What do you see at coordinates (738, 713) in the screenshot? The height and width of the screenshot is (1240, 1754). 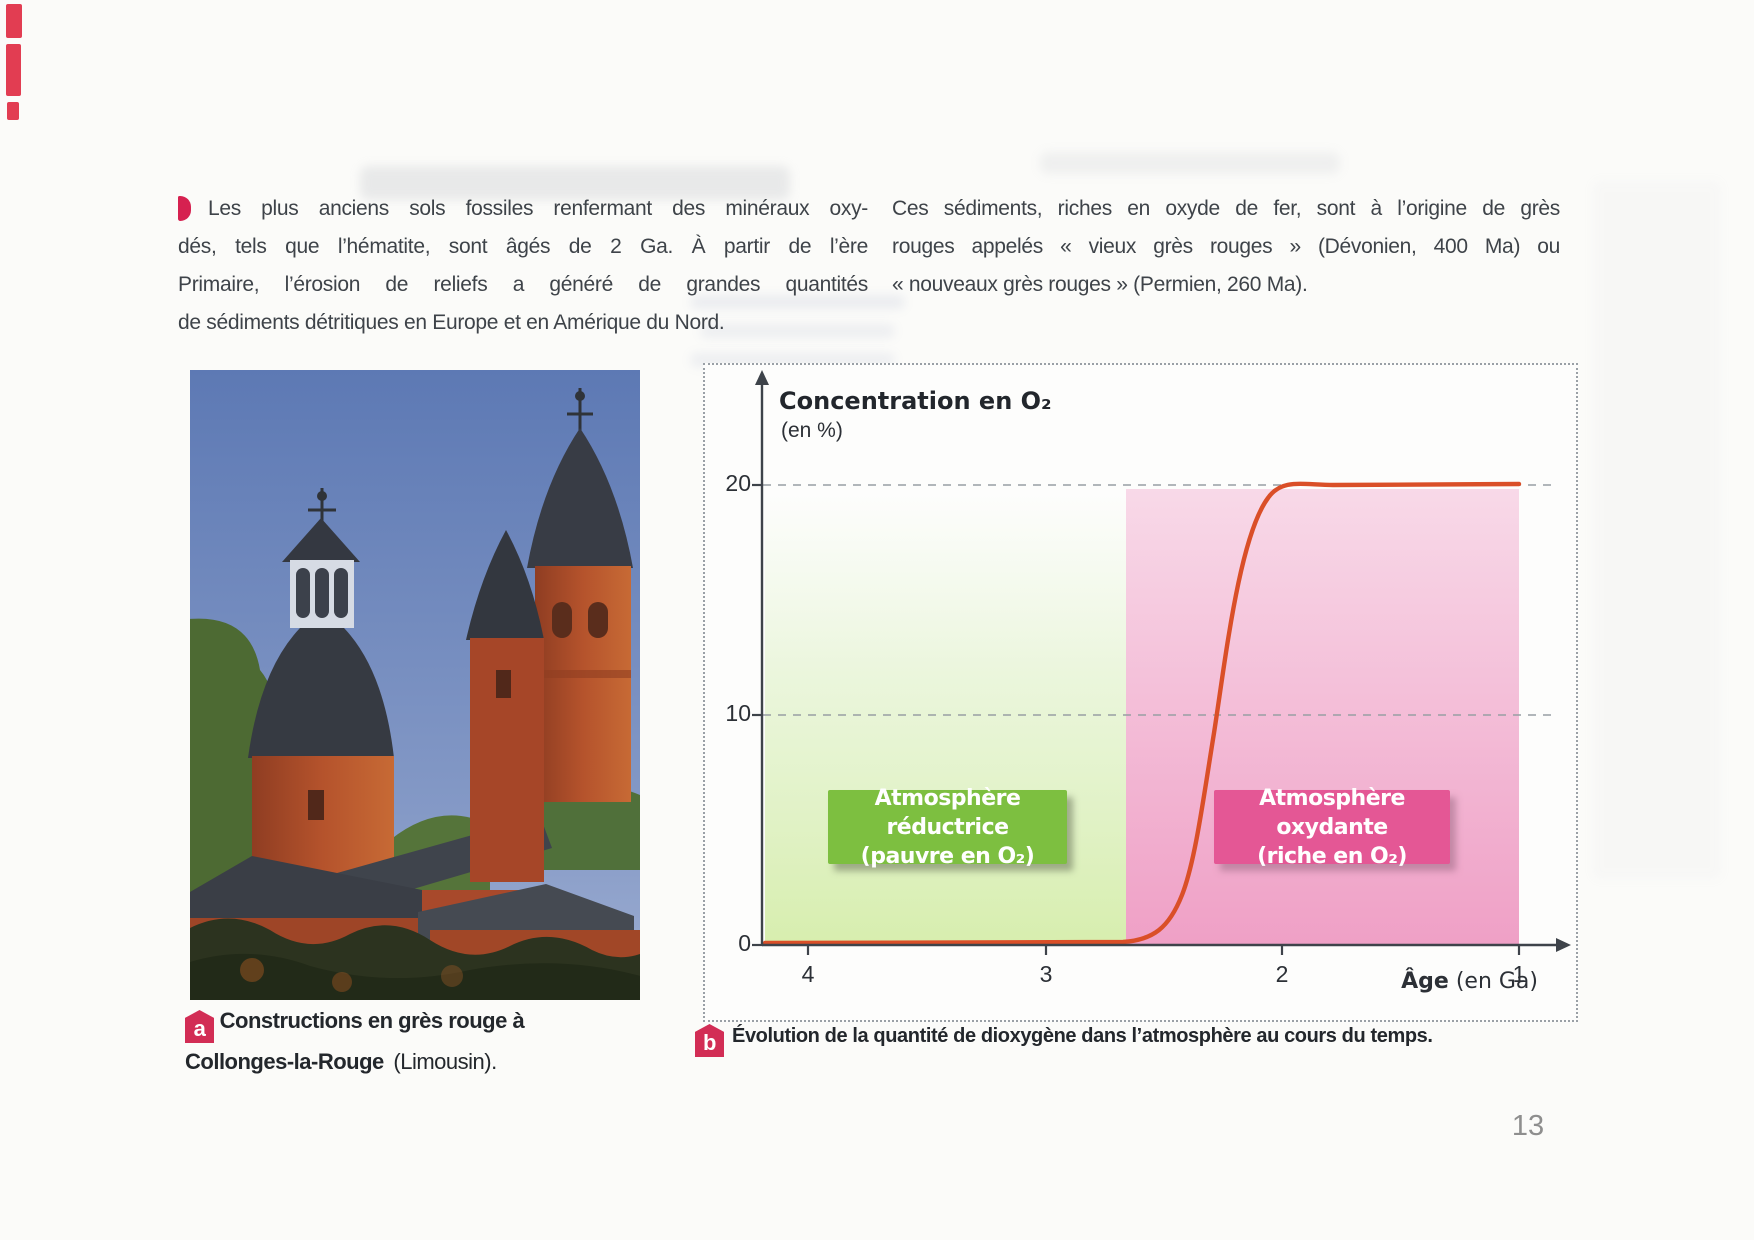 I see `y-tick-10: 10` at bounding box center [738, 713].